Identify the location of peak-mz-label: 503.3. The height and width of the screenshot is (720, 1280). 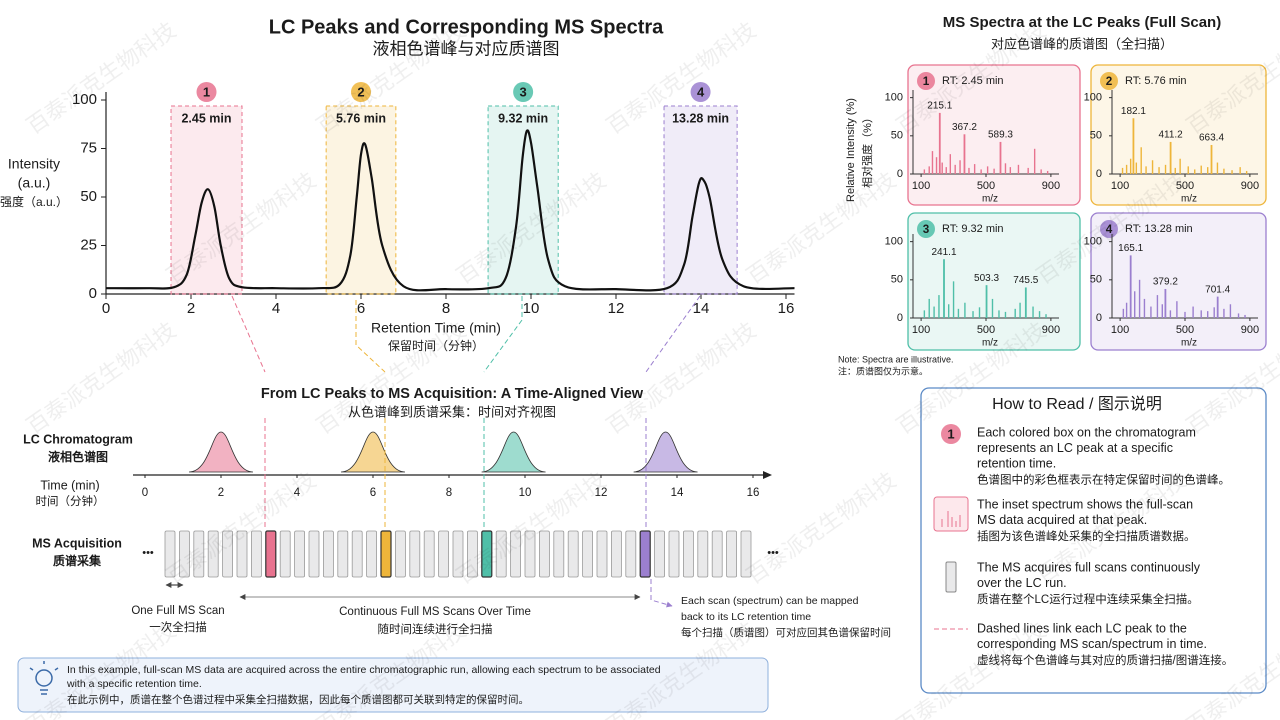
(986, 278).